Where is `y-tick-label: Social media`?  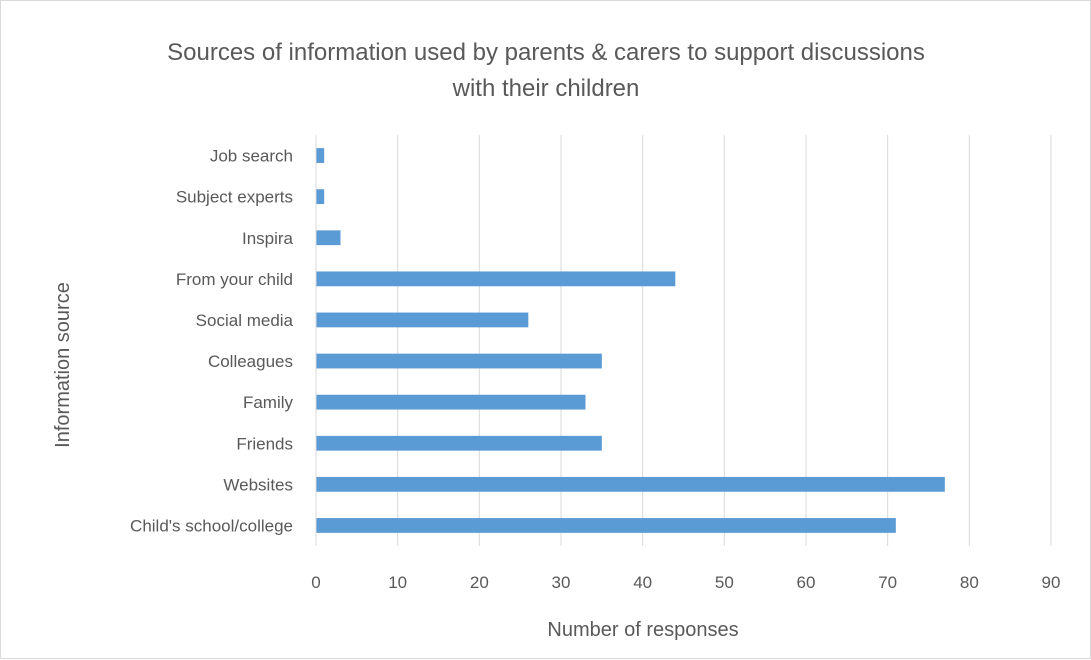 y-tick-label: Social media is located at coordinates (245, 320).